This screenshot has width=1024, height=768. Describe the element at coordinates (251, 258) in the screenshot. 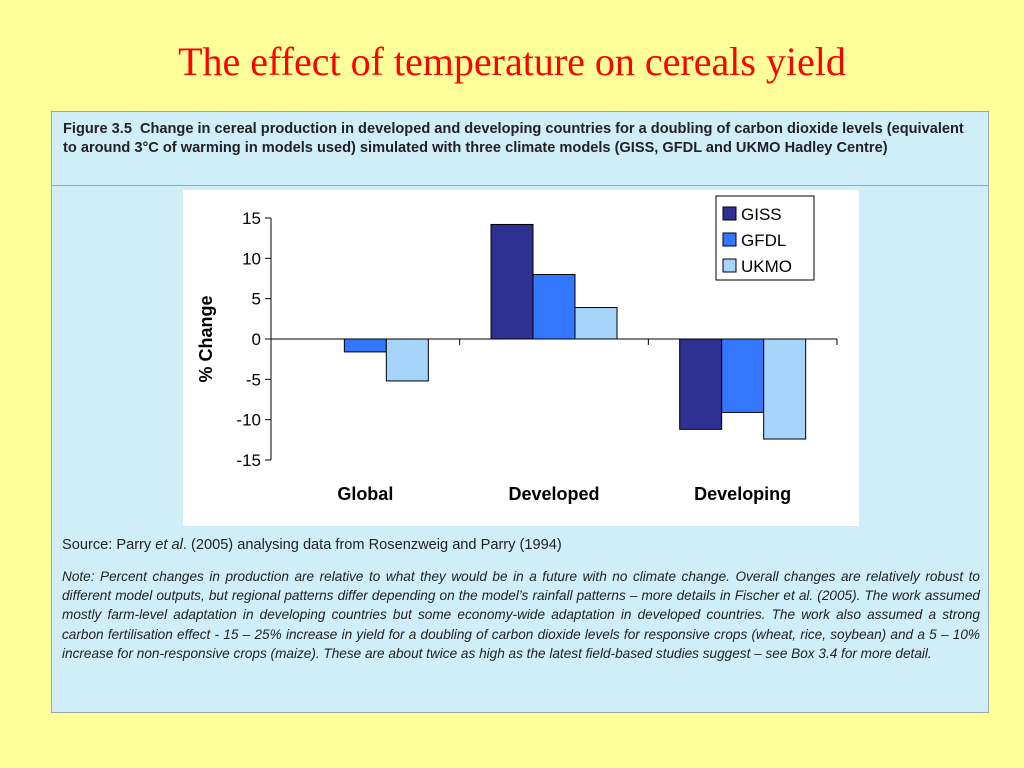

I see `y-tick-label: 10` at that location.